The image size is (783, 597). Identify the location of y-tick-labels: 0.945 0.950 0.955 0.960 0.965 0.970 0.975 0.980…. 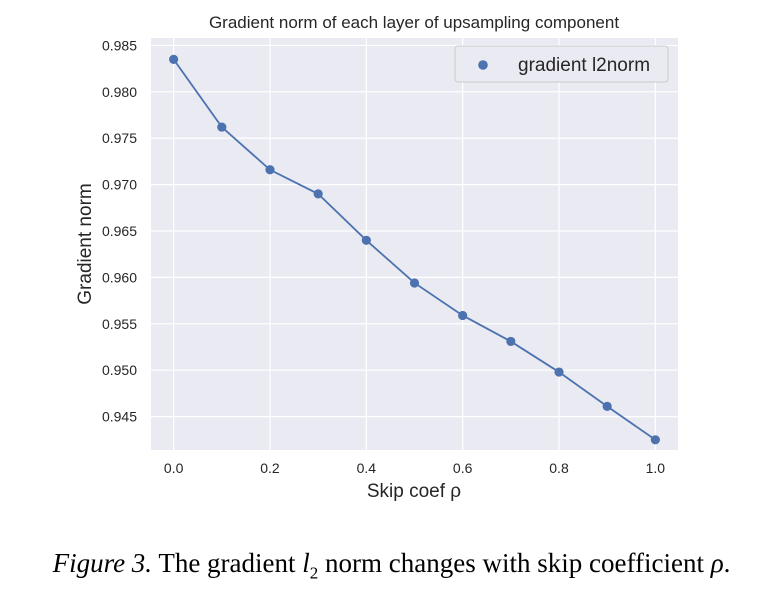
(119, 230).